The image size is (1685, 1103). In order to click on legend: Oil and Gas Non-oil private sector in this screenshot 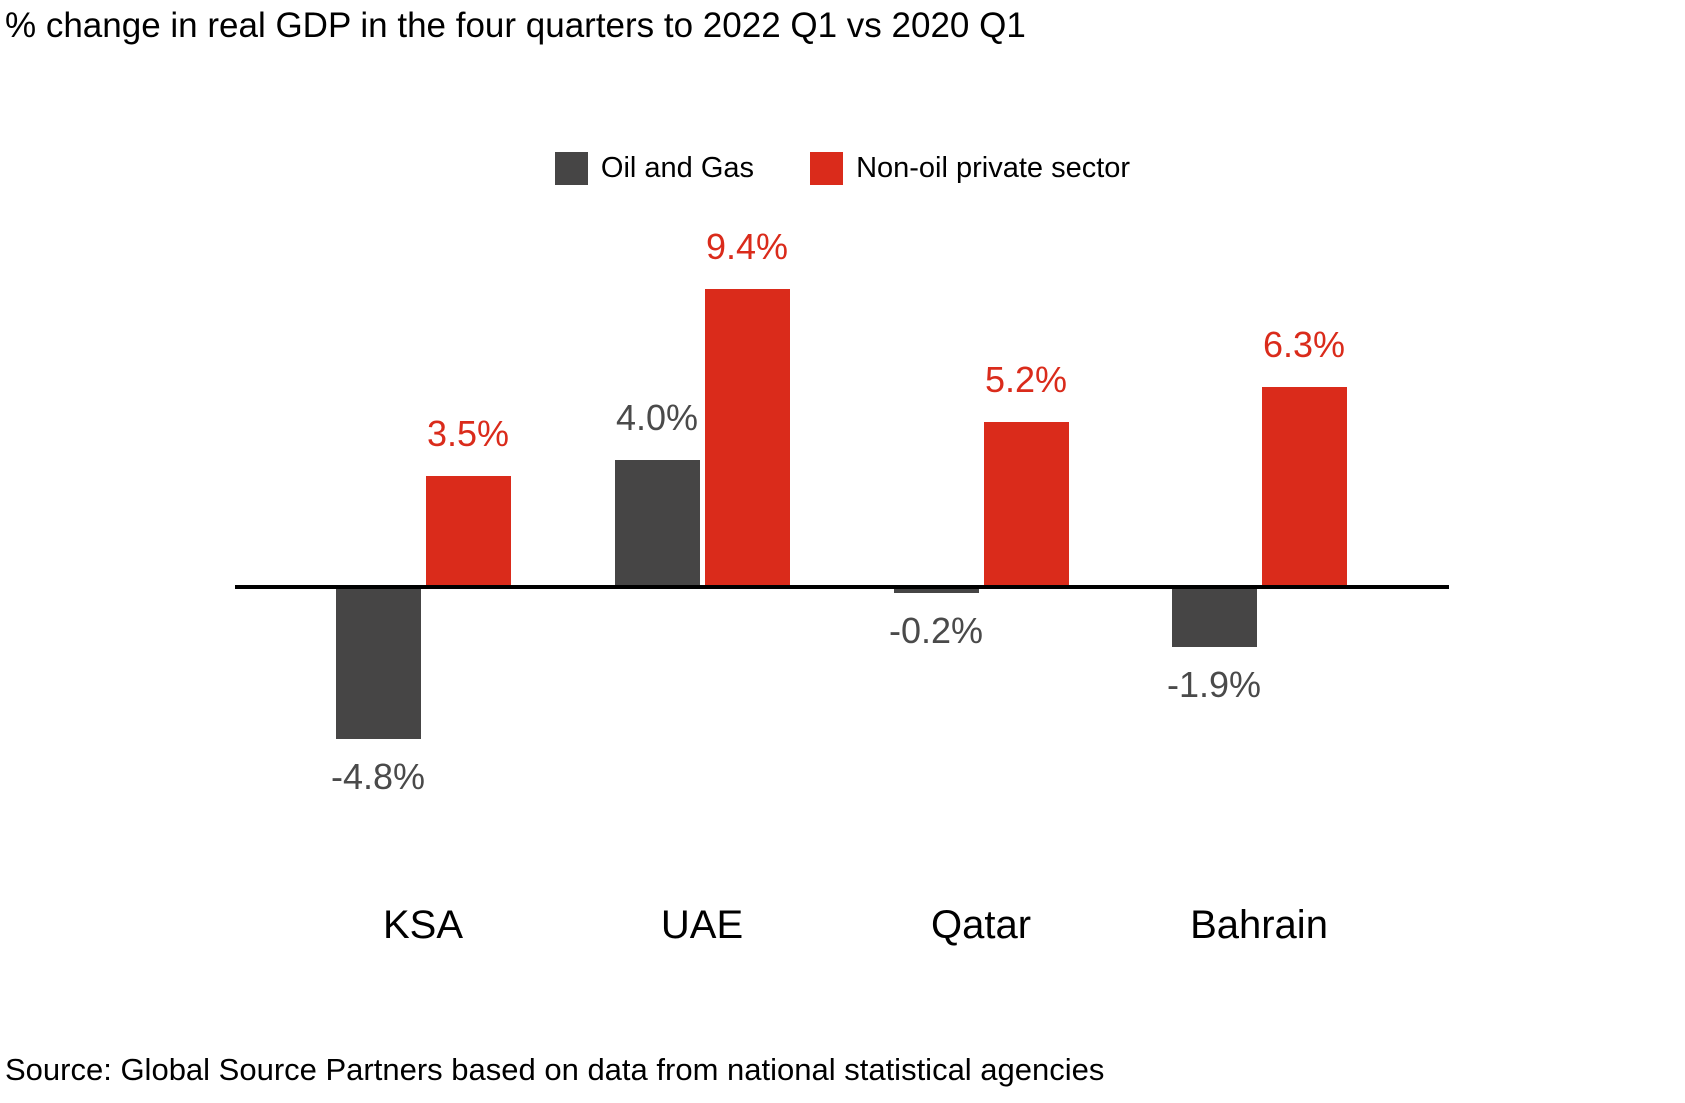, I will do `click(842, 168)`.